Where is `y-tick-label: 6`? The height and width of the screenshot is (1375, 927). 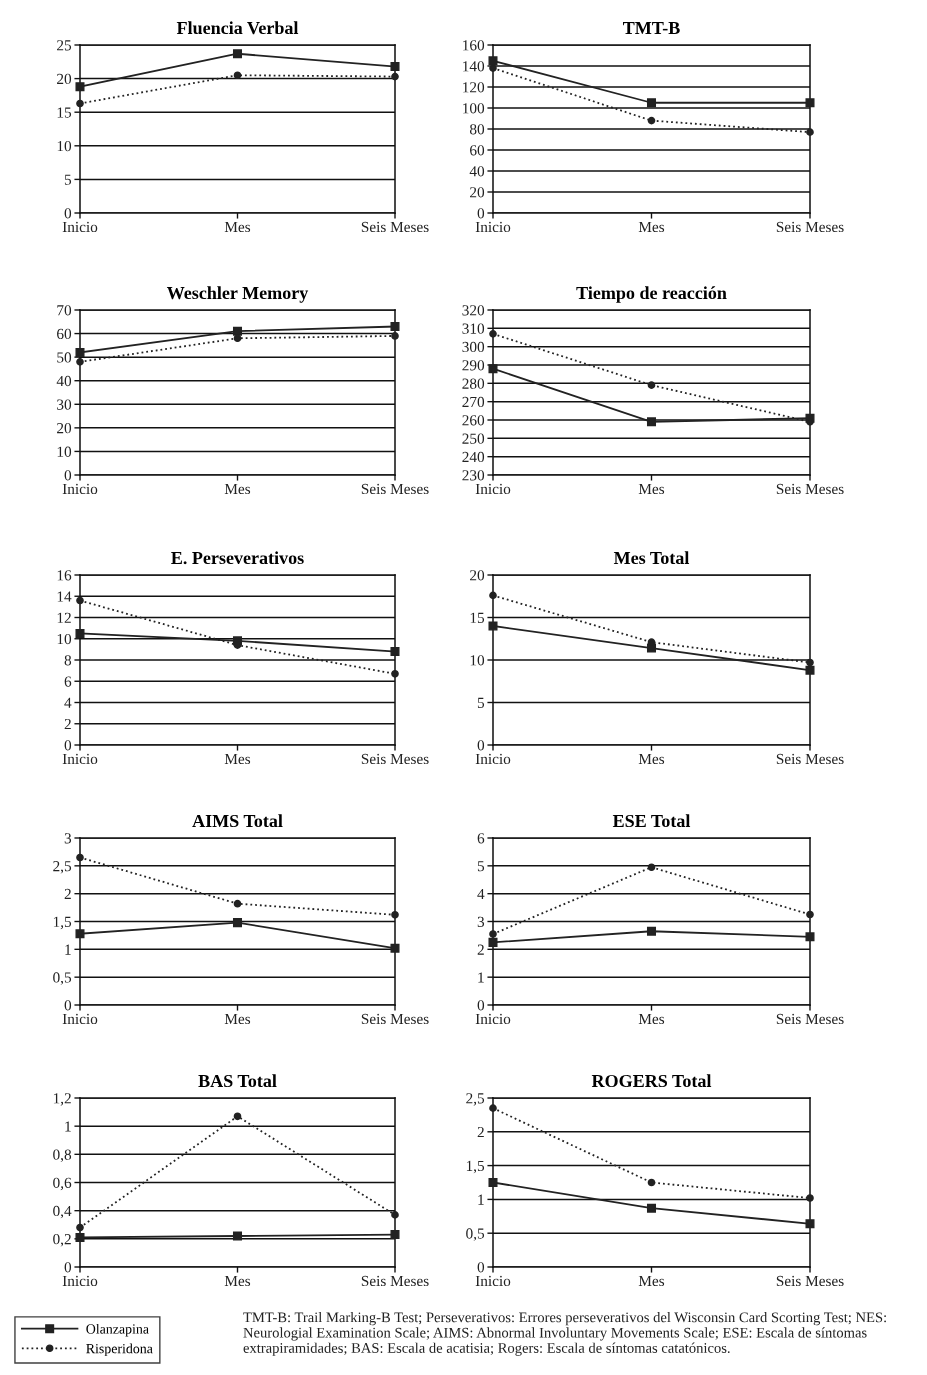 y-tick-label: 6 is located at coordinates (481, 838).